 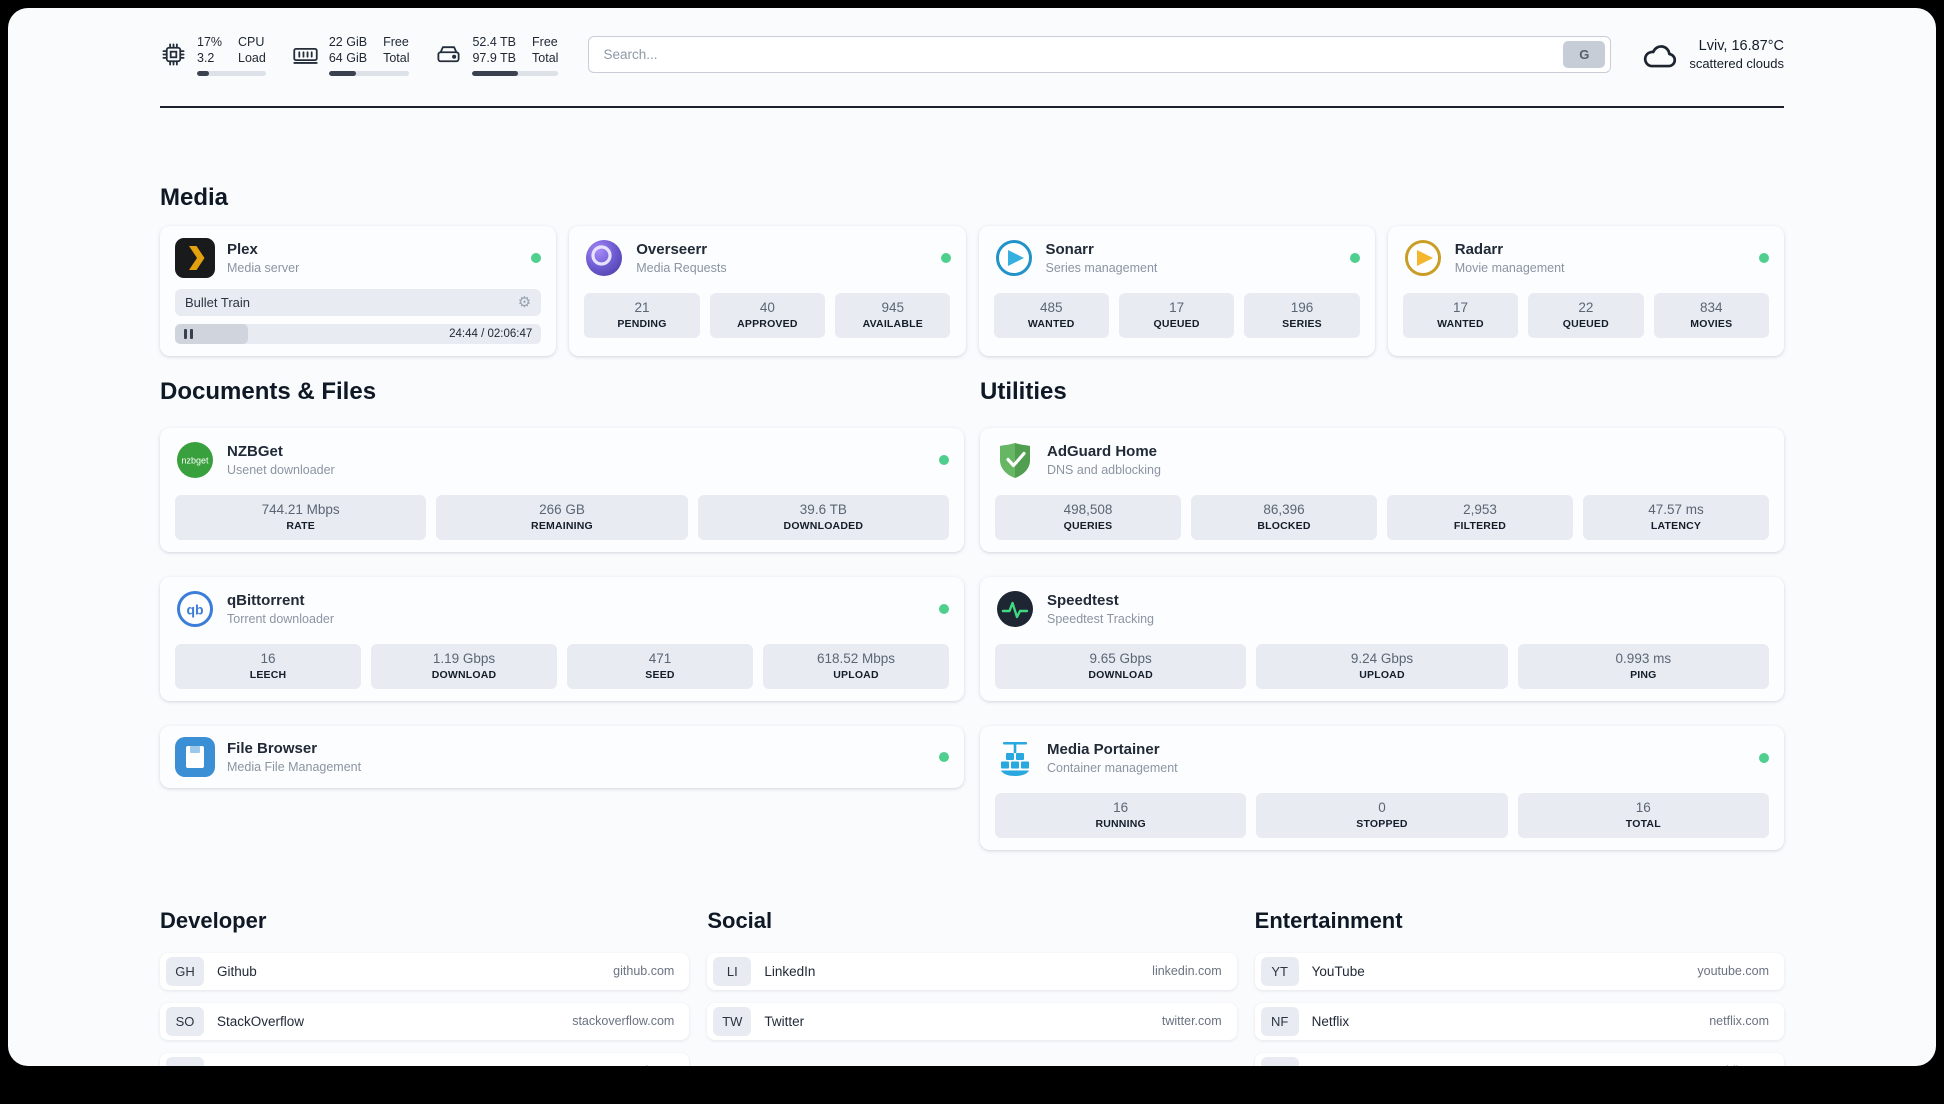 What do you see at coordinates (1586, 307) in the screenshot?
I see `stat-value: 22` at bounding box center [1586, 307].